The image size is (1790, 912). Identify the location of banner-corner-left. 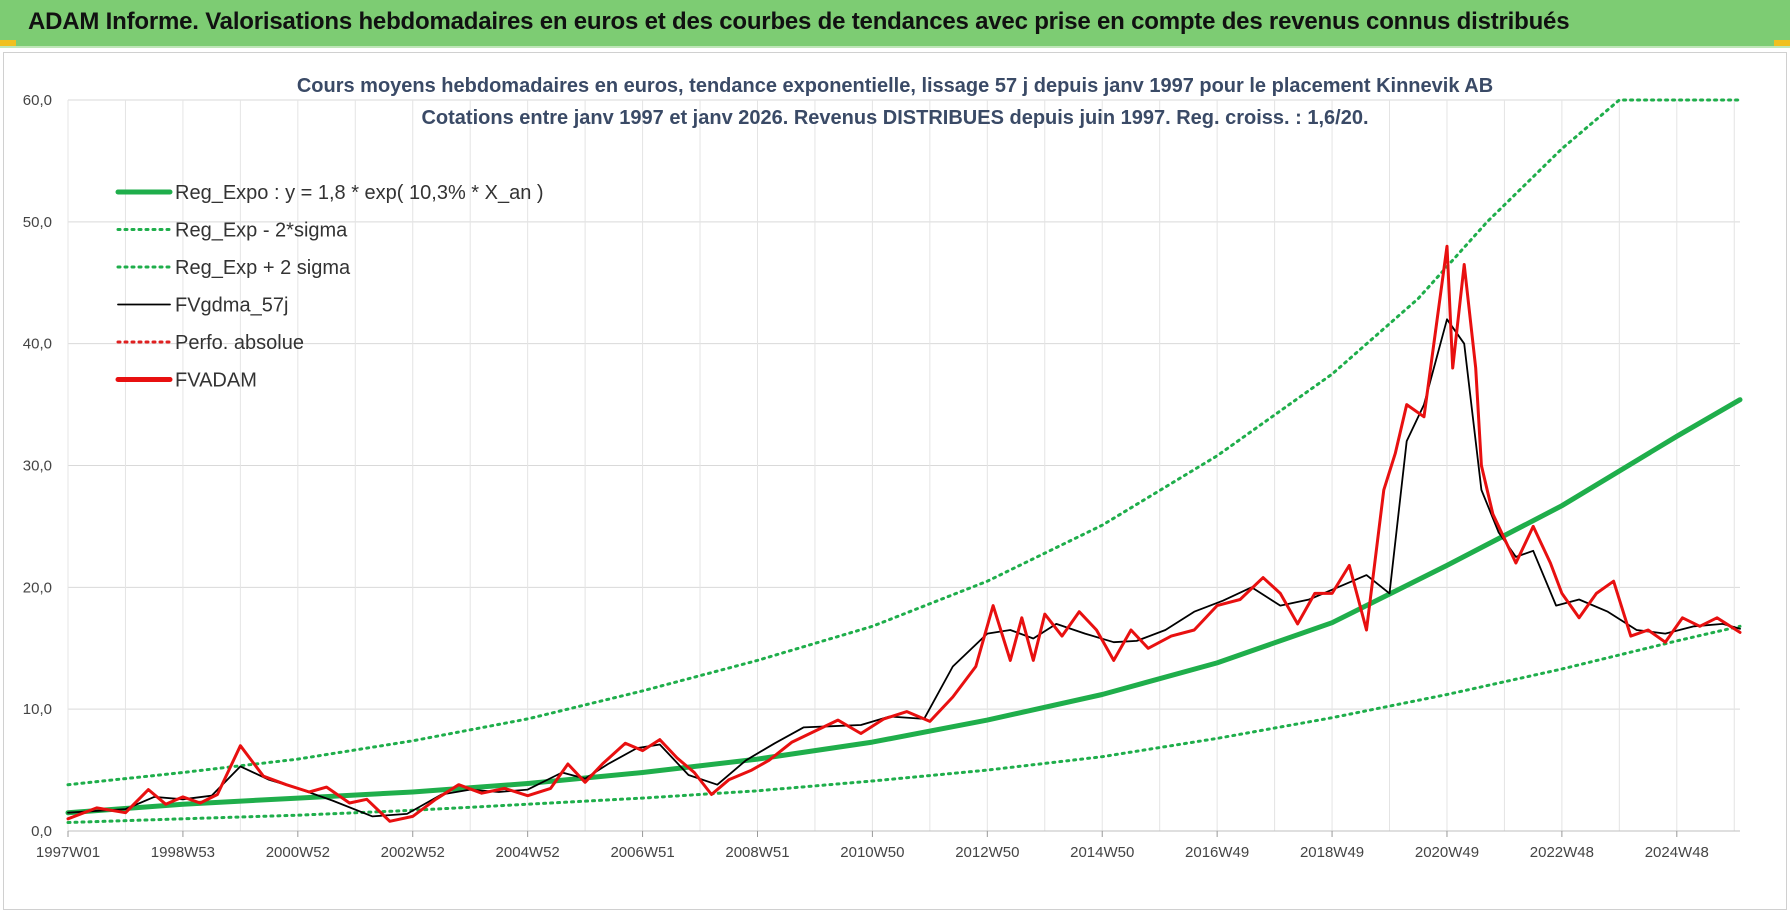
(8, 43).